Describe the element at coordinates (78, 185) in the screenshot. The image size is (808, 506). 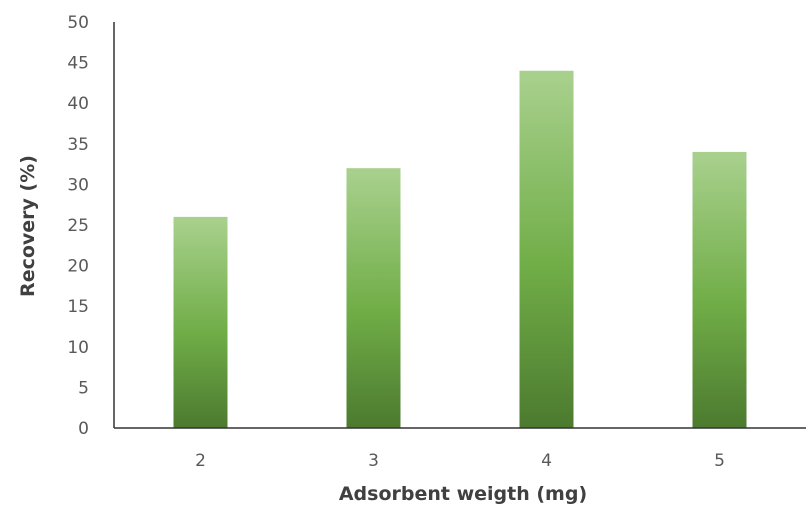
I see `y-tick-label: 30` at that location.